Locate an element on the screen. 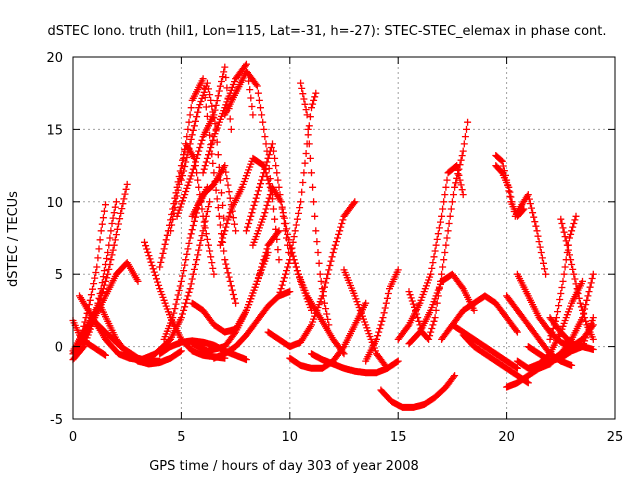 The width and height of the screenshot is (640, 484). x-axis-label: GPS time / hours of day 303 of year 2008 is located at coordinates (284, 466).